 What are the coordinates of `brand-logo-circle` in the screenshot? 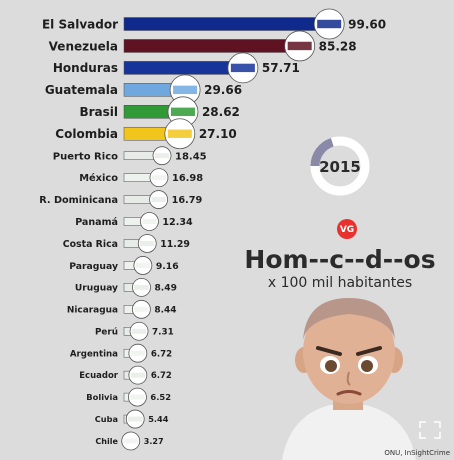 It's located at (347, 229).